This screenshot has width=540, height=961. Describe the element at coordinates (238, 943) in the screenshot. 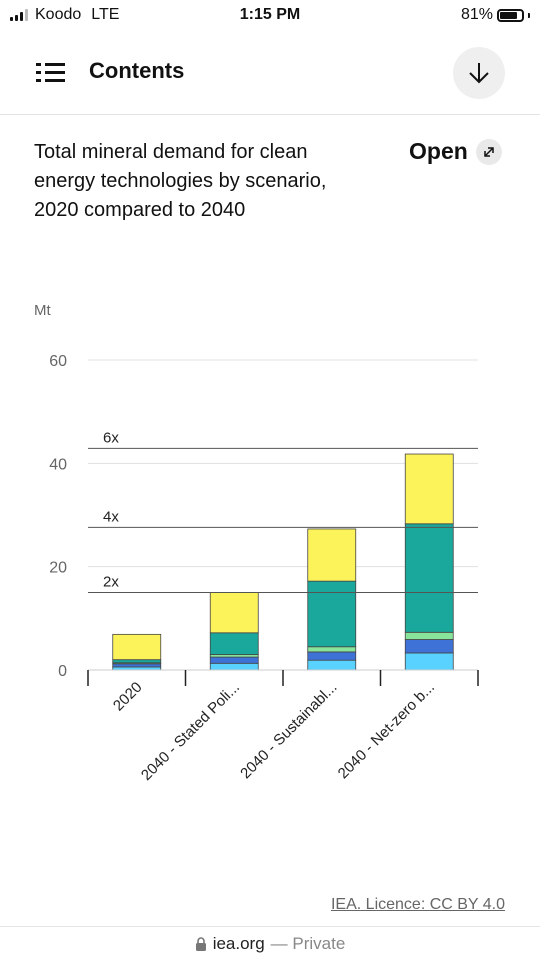

I see `url-domain: iea.org` at that location.